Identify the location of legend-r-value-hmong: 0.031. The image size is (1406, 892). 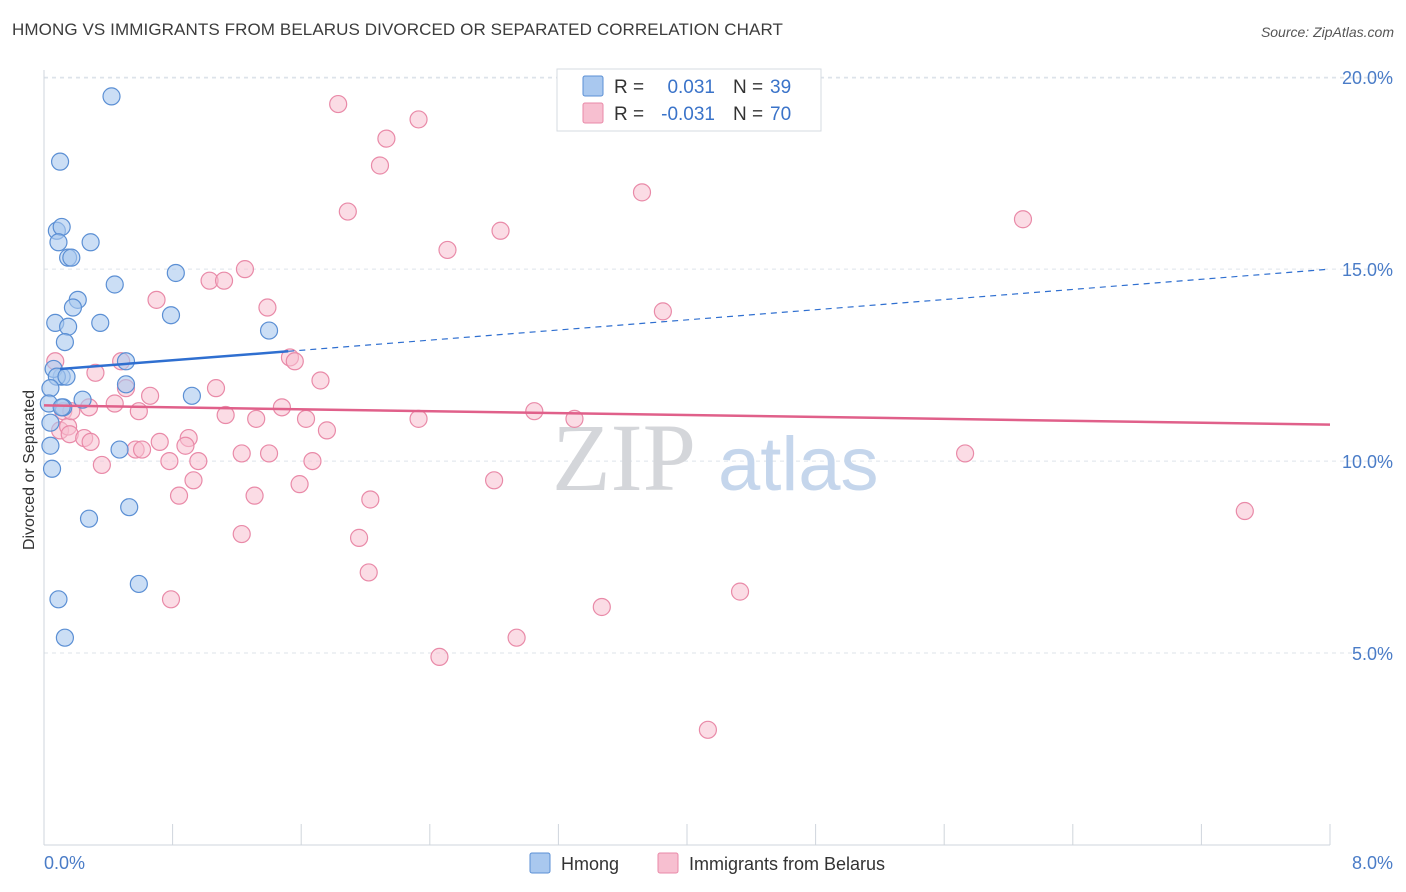
(691, 87).